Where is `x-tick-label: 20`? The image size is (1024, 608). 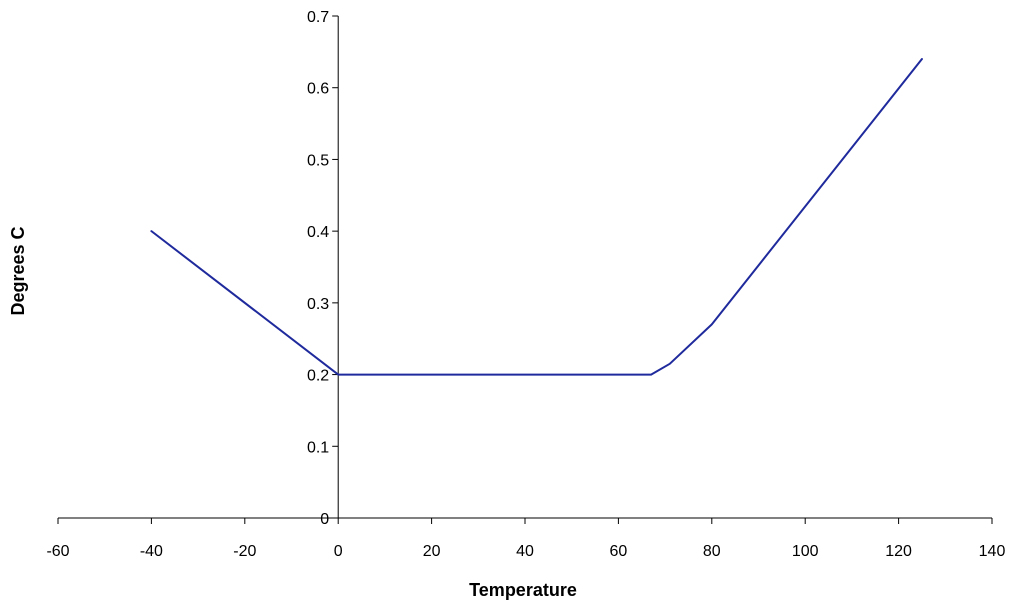
x-tick-label: 20 is located at coordinates (432, 551).